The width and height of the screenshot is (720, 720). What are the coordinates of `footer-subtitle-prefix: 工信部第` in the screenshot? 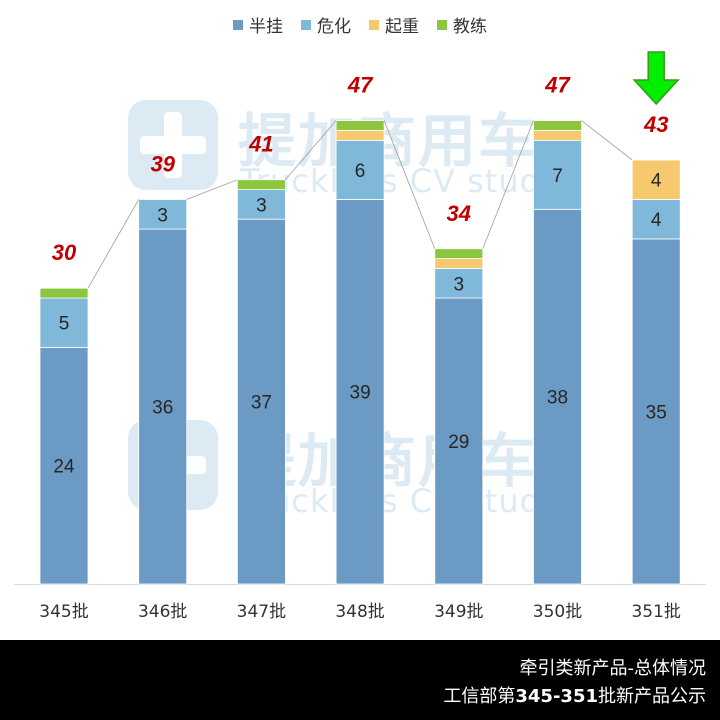 It's located at (479, 696).